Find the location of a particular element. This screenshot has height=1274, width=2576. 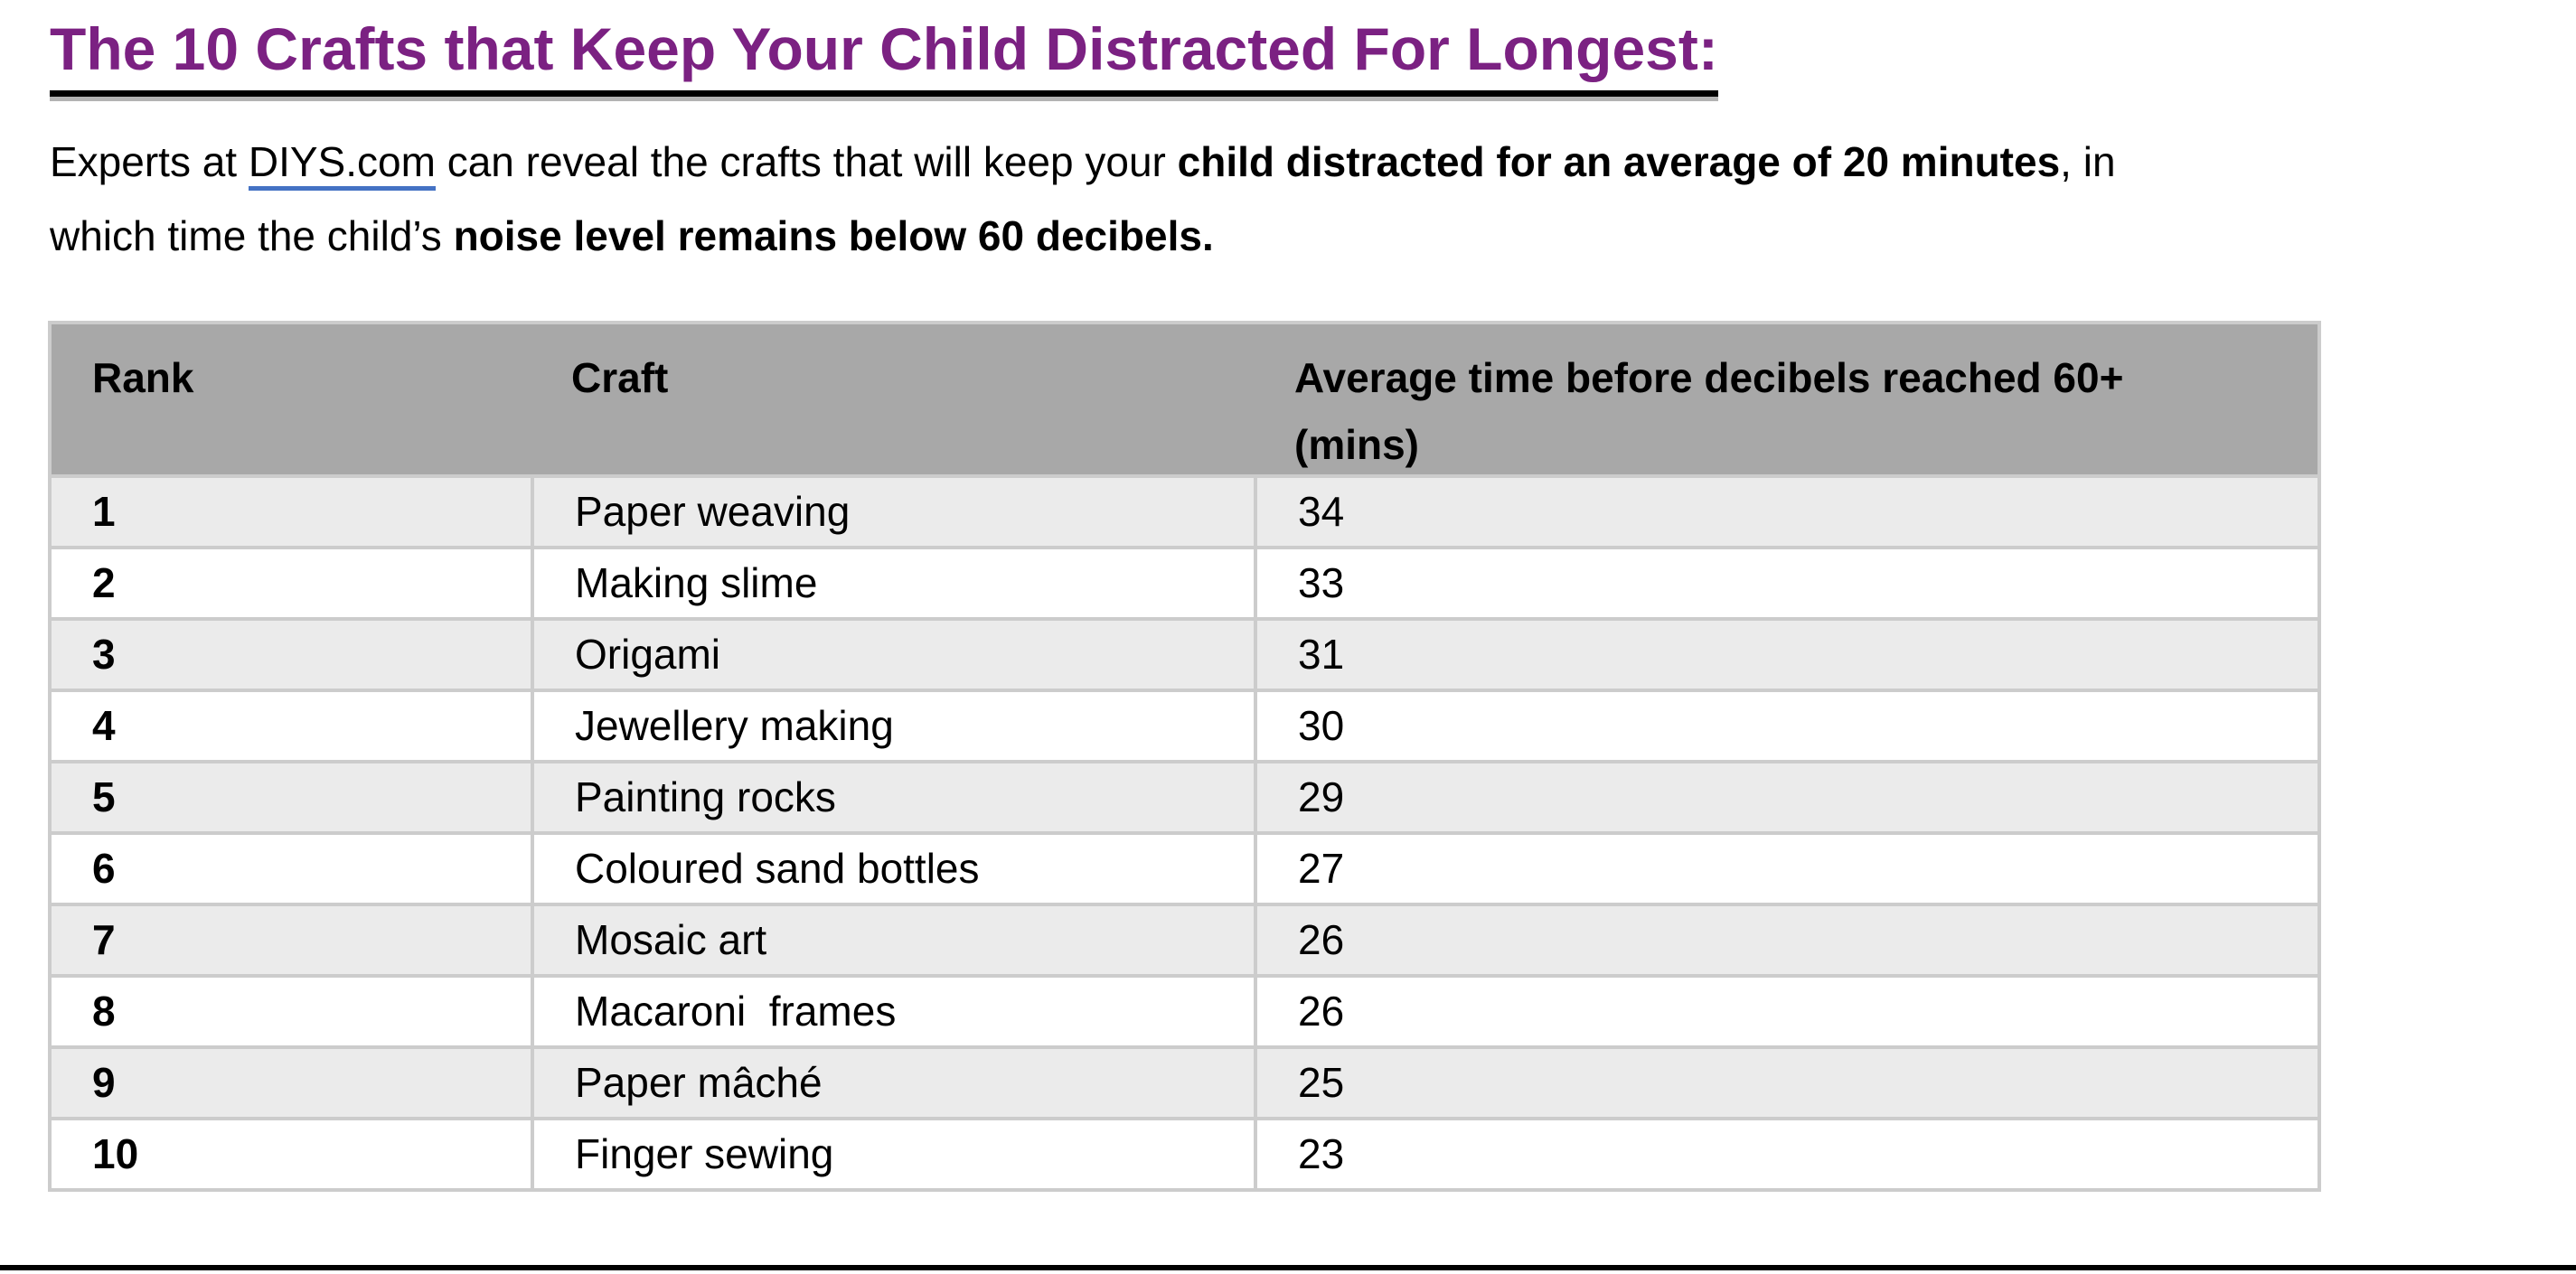

minutes-cell: 27 is located at coordinates (1785, 869).